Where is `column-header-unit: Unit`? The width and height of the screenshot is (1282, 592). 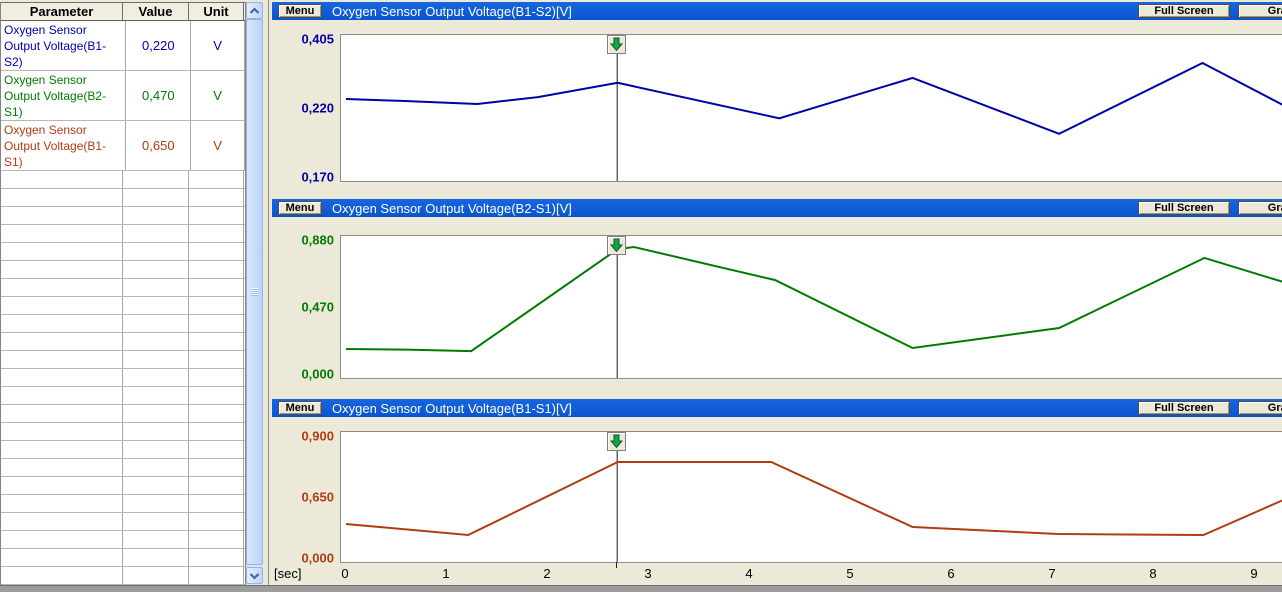
column-header-unit: Unit is located at coordinates (216, 11).